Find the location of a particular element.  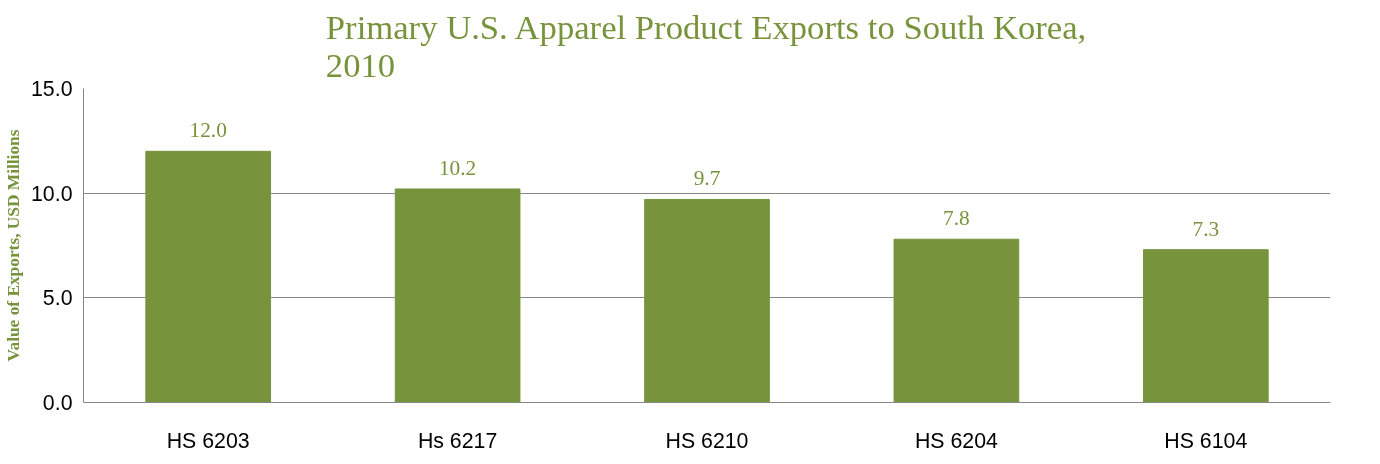

data-label: 9.7 is located at coordinates (707, 178).